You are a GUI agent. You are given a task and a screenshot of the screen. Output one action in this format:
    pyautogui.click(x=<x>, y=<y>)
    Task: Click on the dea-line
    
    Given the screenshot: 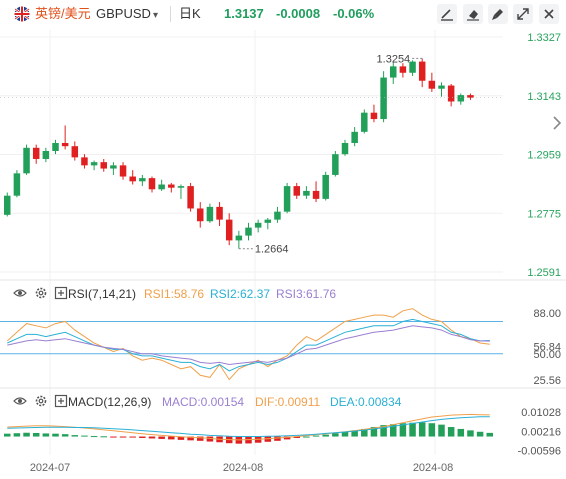 What is the action you would take?
    pyautogui.click(x=248, y=426)
    